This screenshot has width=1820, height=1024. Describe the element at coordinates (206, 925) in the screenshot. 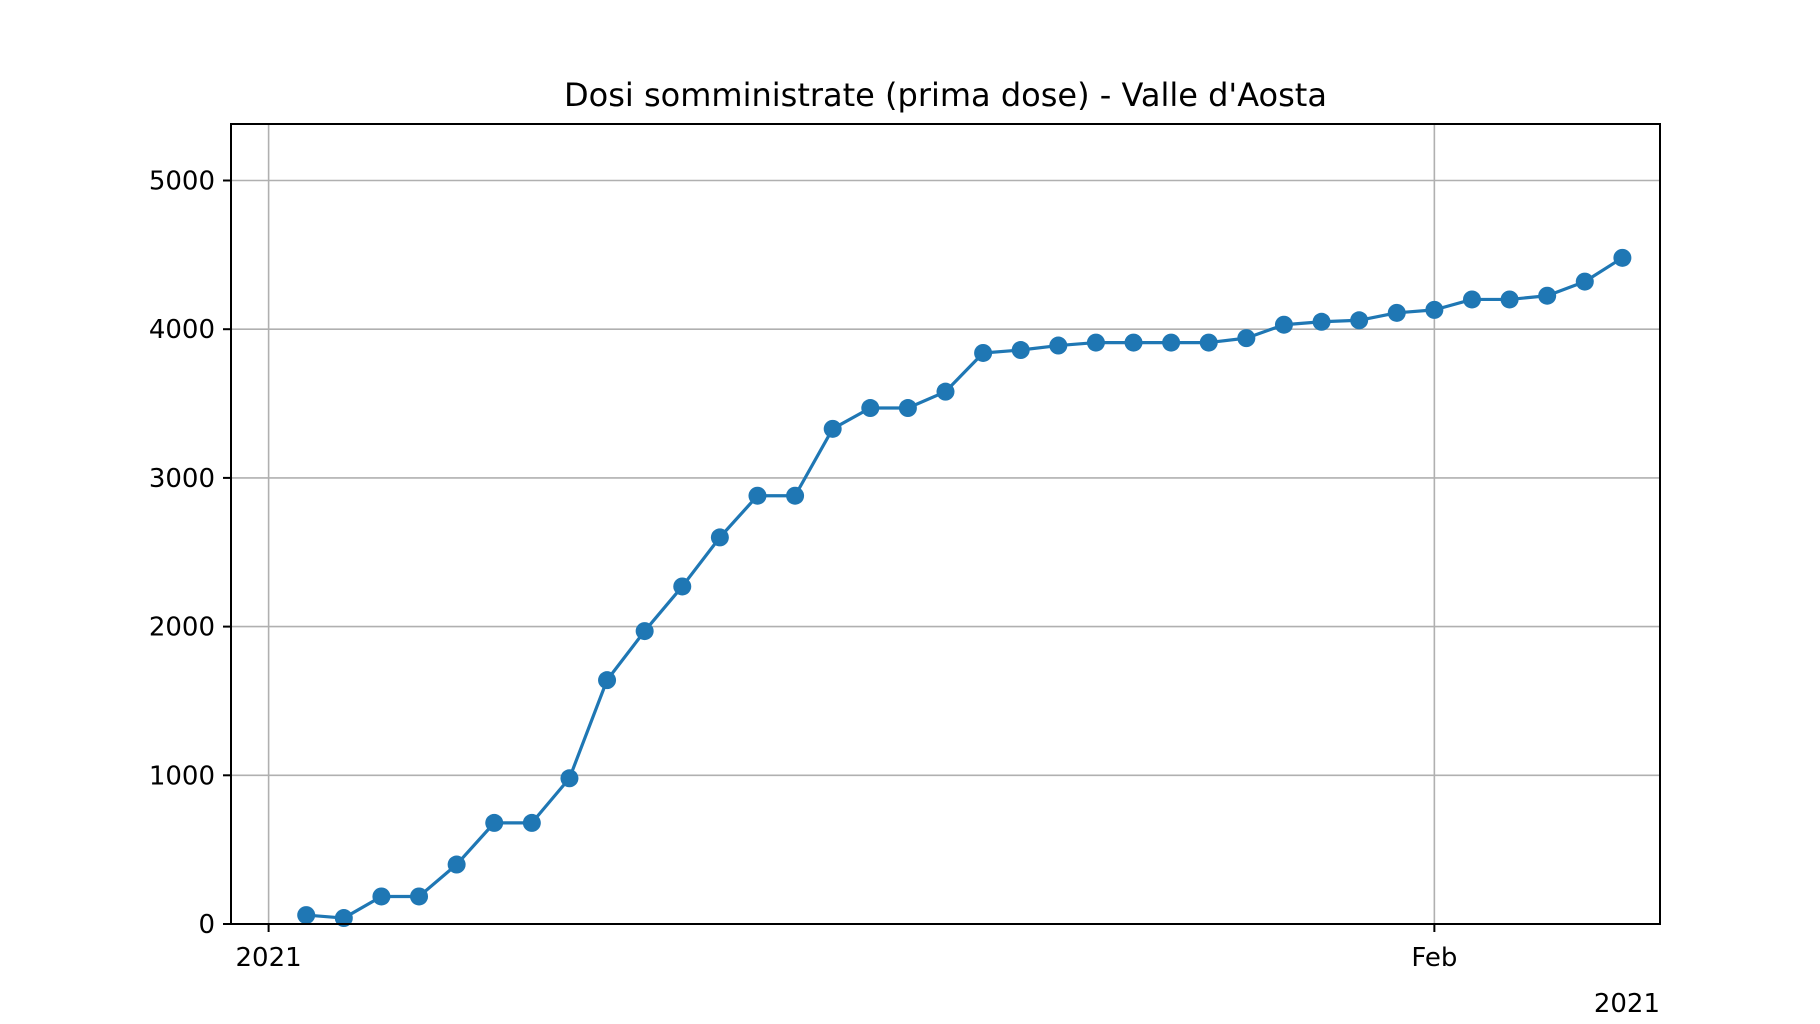

I see `y-tick-label: 0` at that location.